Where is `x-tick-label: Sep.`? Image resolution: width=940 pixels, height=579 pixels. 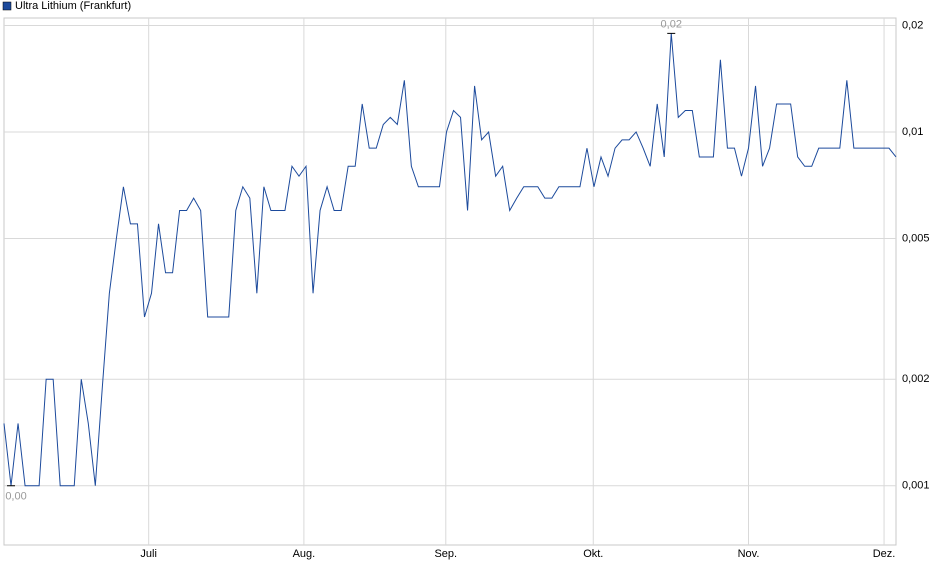
x-tick-label: Sep. is located at coordinates (445, 554).